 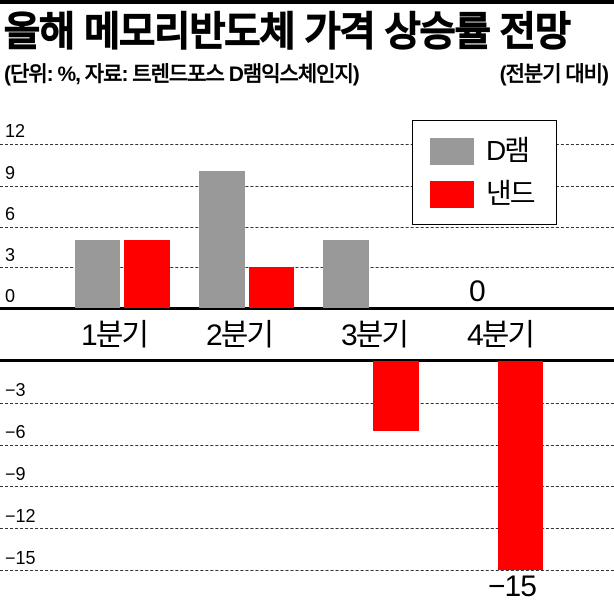 I want to click on bar-nand-q2, so click(x=271, y=287).